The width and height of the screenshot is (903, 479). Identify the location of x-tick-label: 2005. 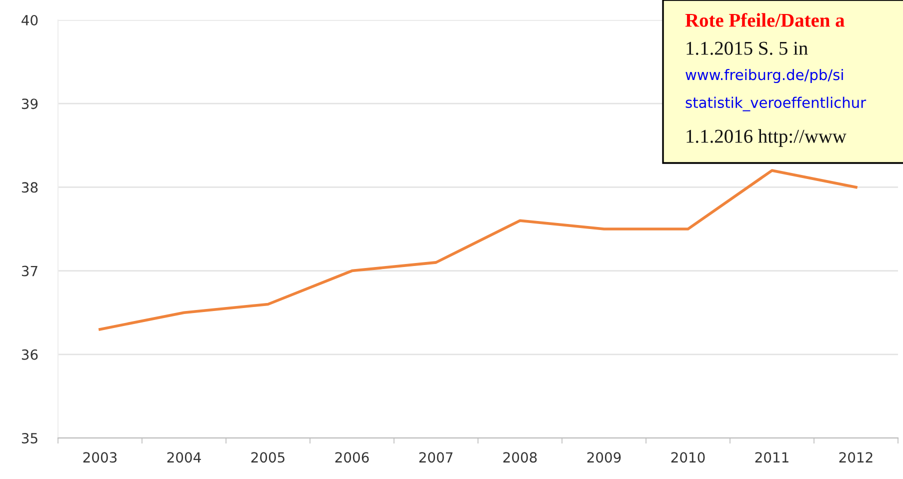
(267, 457).